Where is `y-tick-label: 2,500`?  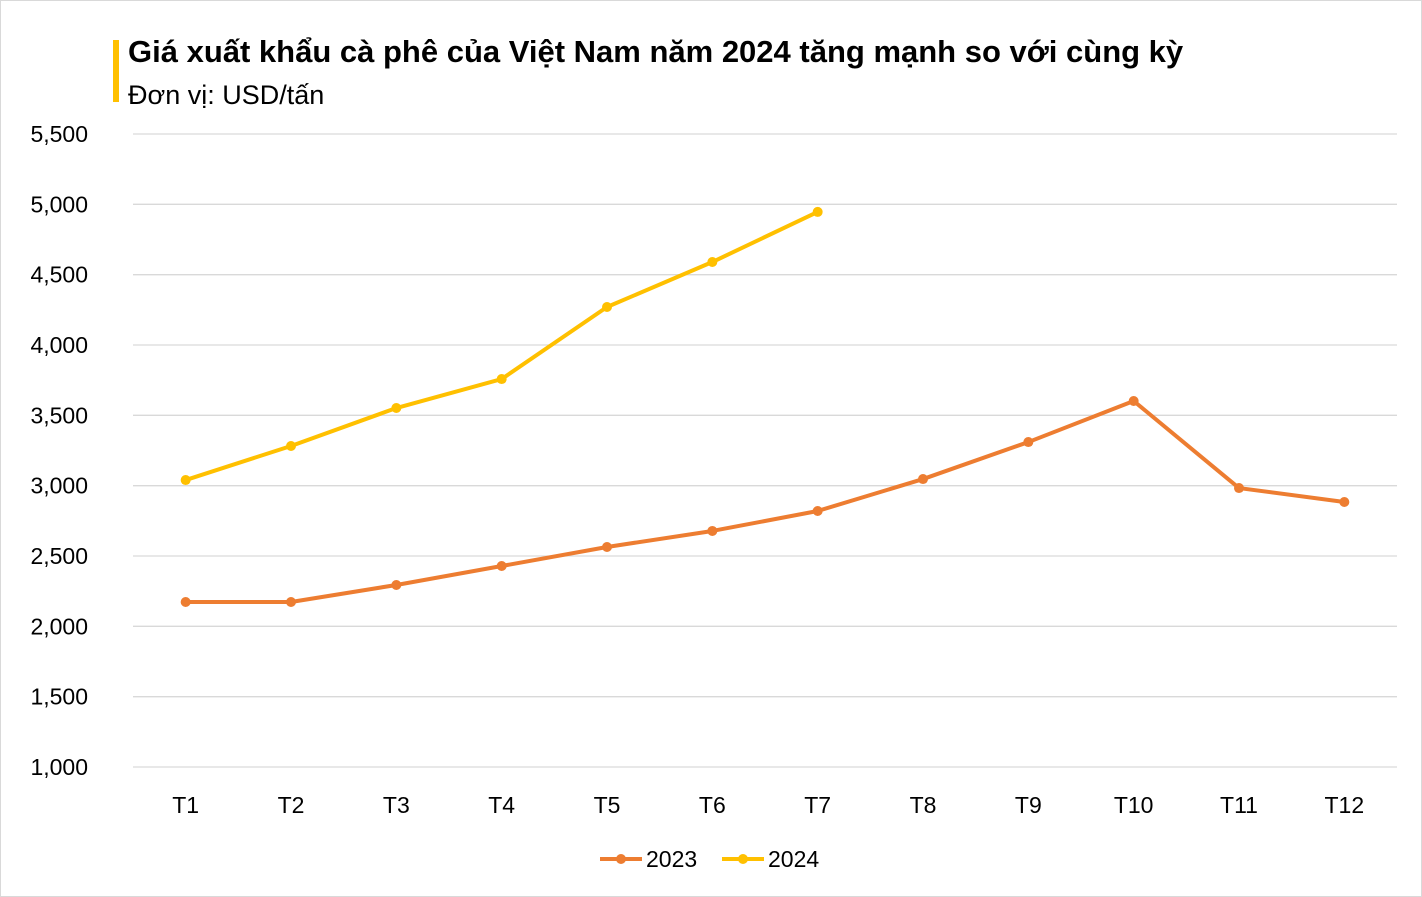
y-tick-label: 2,500 is located at coordinates (59, 556).